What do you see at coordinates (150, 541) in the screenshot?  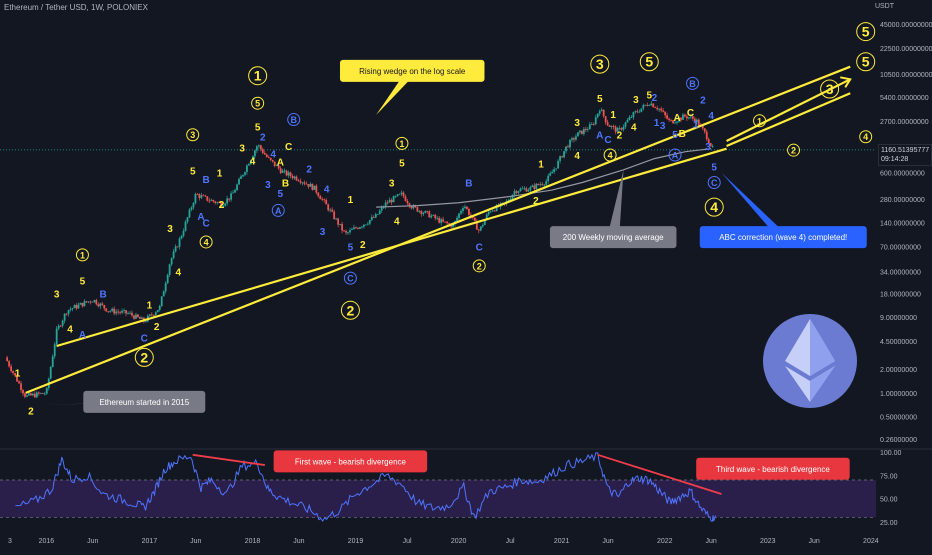 I see `time-tick-label: 2017` at bounding box center [150, 541].